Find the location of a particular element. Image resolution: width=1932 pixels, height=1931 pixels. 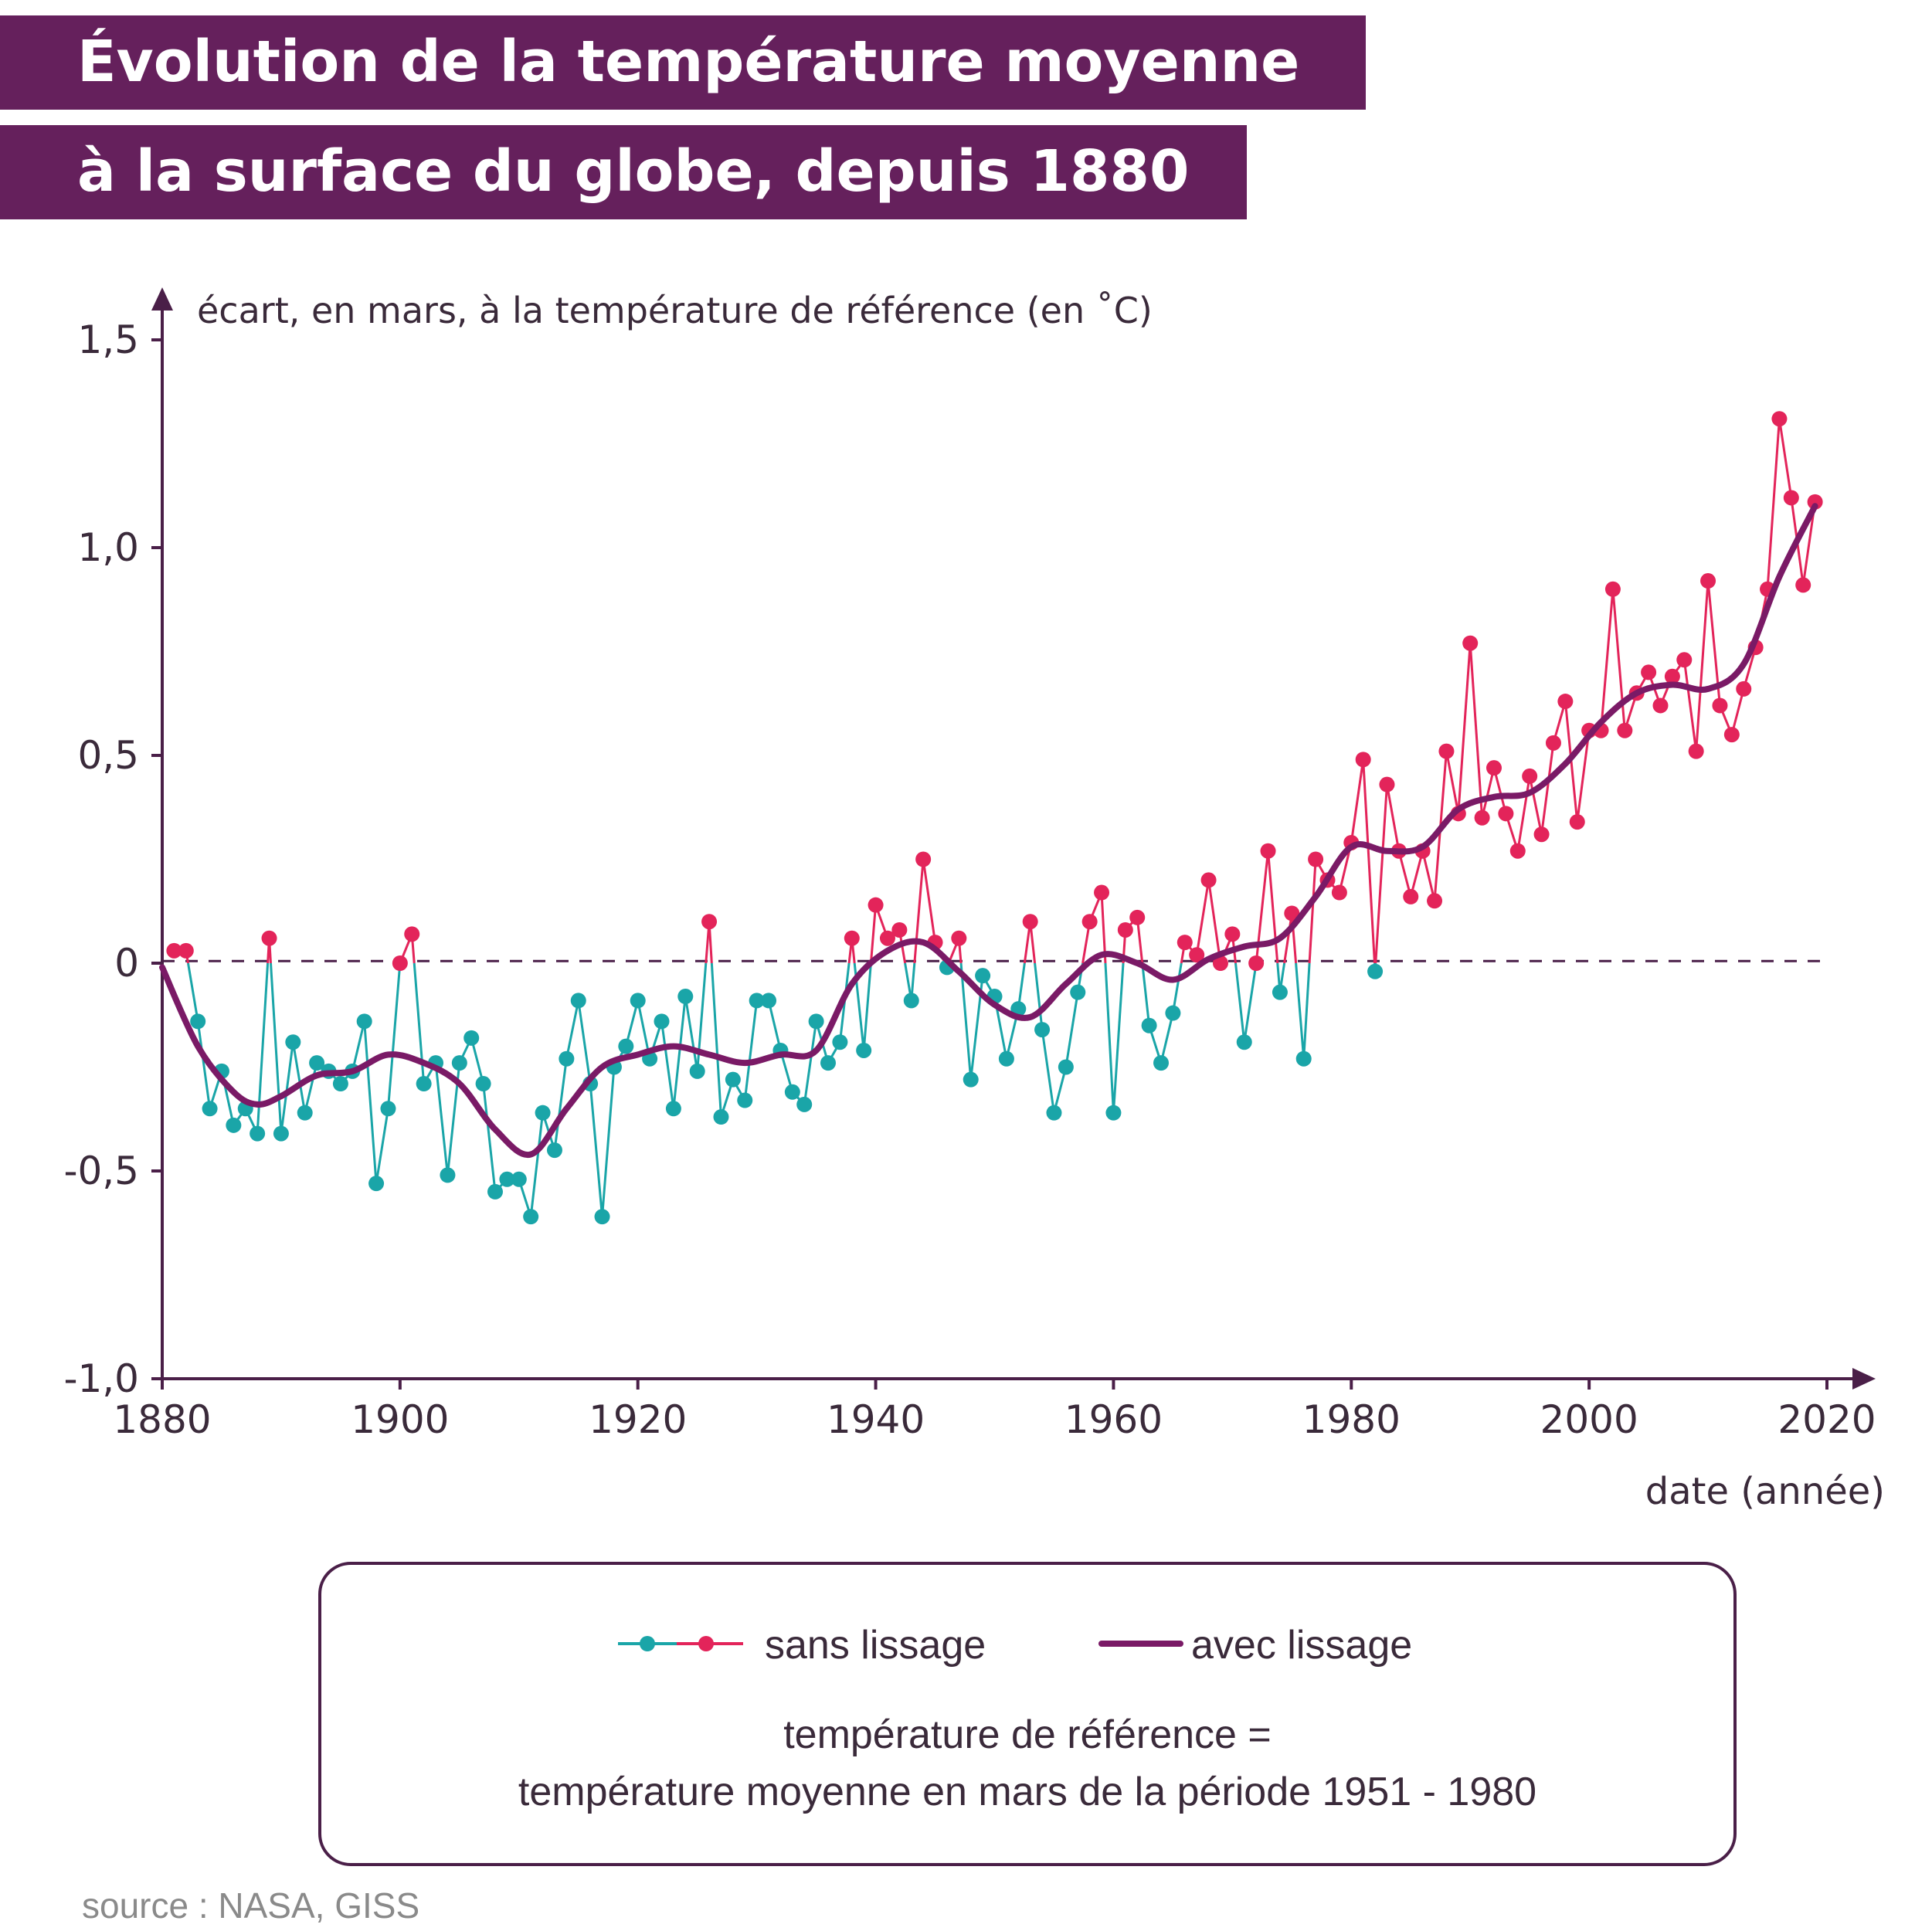

x-ticks: 1880 1900 1920 1940 1960 1980 2000 2020 is located at coordinates (995, 1410).